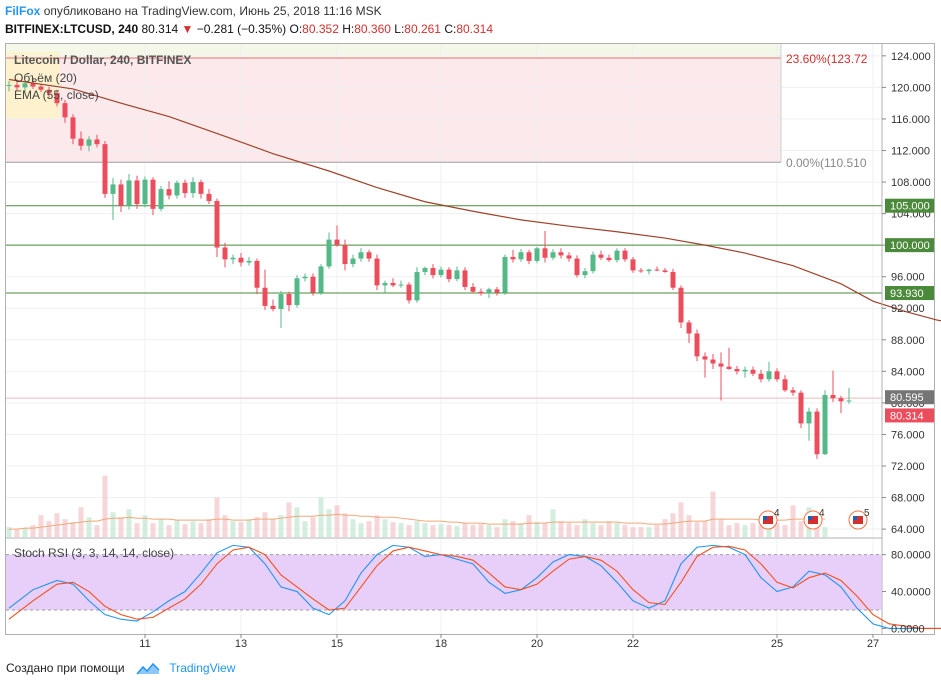  What do you see at coordinates (103, 60) in the screenshot?
I see `chart-title: Litecoin / Dollar, 240, BITFINEX` at bounding box center [103, 60].